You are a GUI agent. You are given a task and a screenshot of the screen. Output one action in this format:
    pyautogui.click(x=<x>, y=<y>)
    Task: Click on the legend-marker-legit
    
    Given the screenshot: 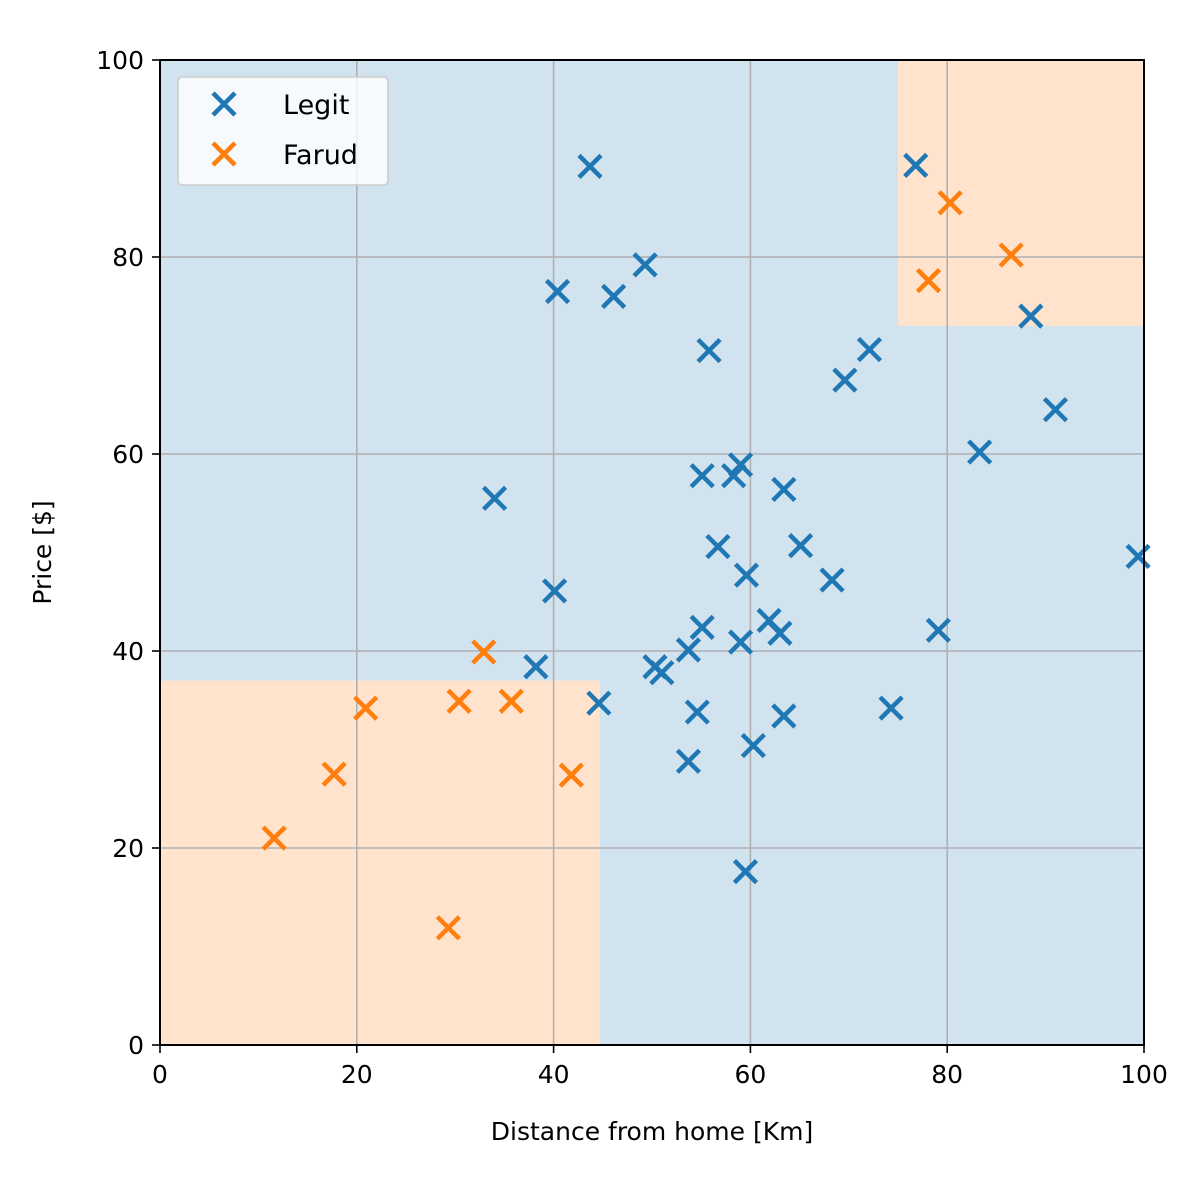 What is the action you would take?
    pyautogui.click(x=224, y=104)
    